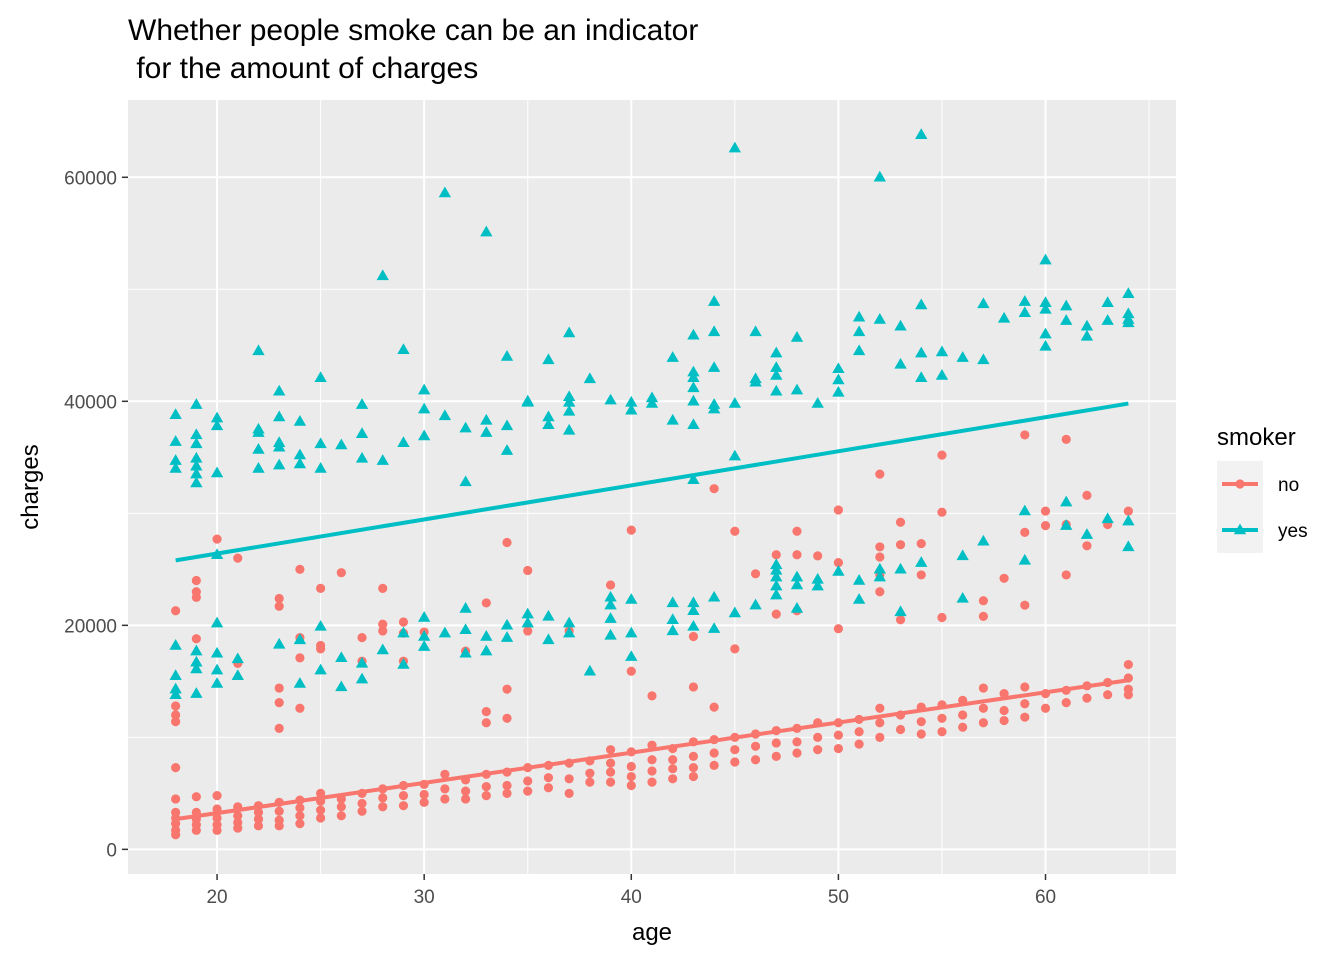 The image size is (1344, 960). What do you see at coordinates (90, 626) in the screenshot?
I see `y-tick-label: 20000` at bounding box center [90, 626].